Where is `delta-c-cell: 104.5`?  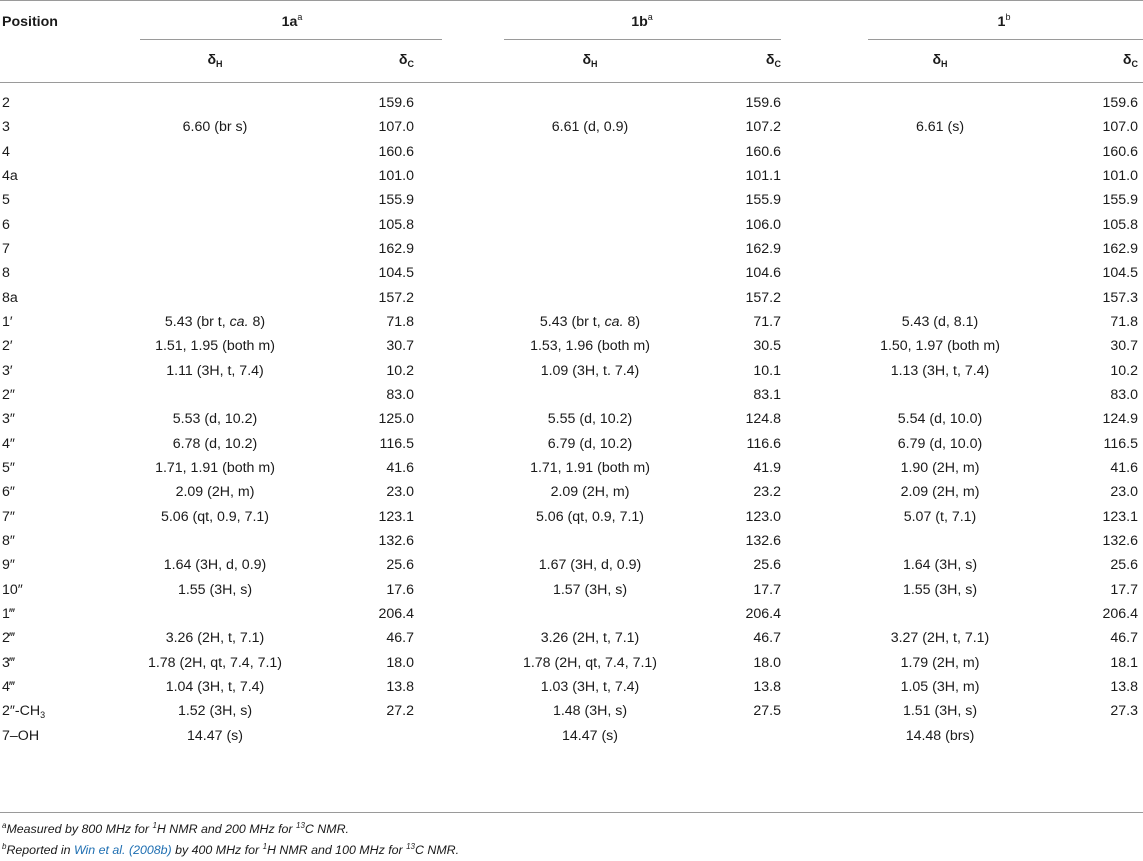 delta-c-cell: 104.5 is located at coordinates (1120, 273).